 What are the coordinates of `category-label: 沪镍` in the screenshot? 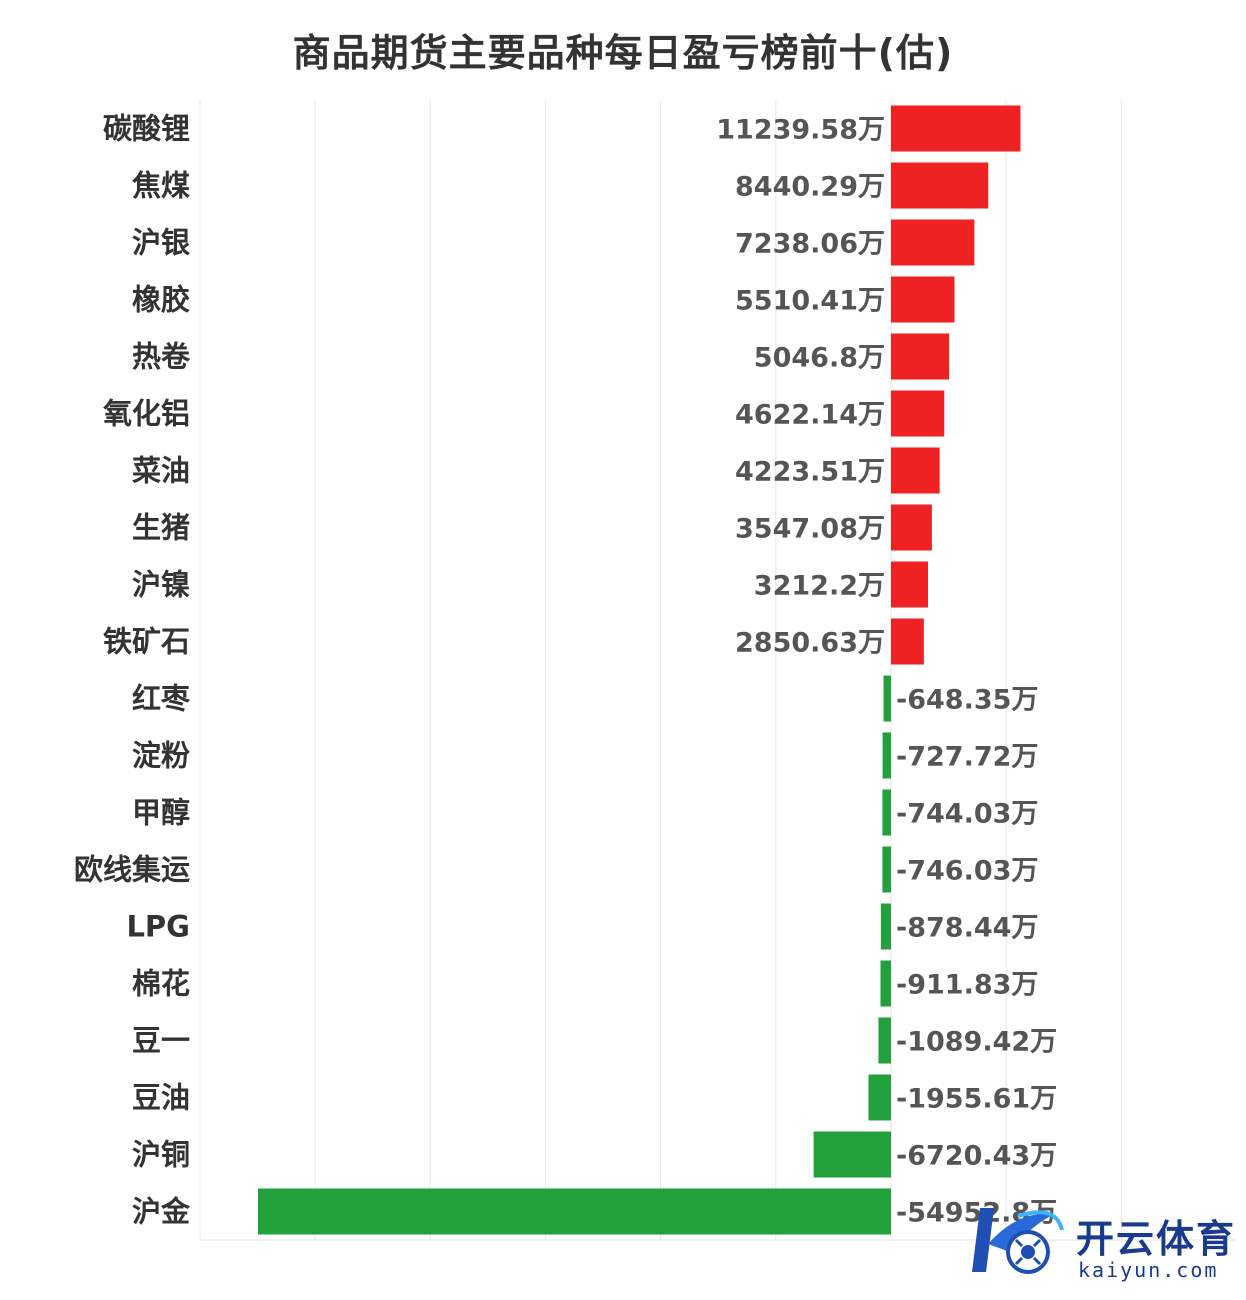 It's located at (161, 585).